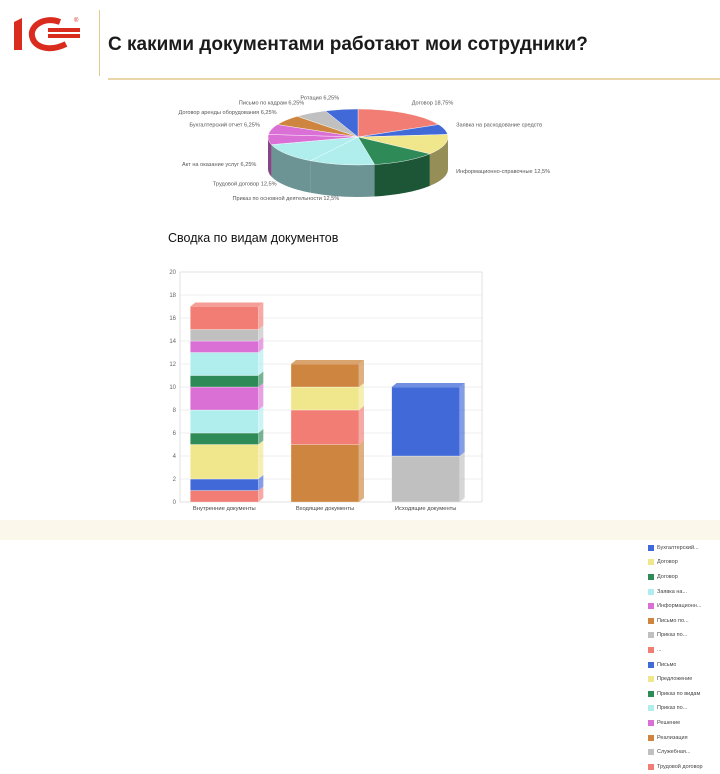 The height and width of the screenshot is (774, 720). Describe the element at coordinates (414, 79) in the screenshot. I see `title-underline` at that location.